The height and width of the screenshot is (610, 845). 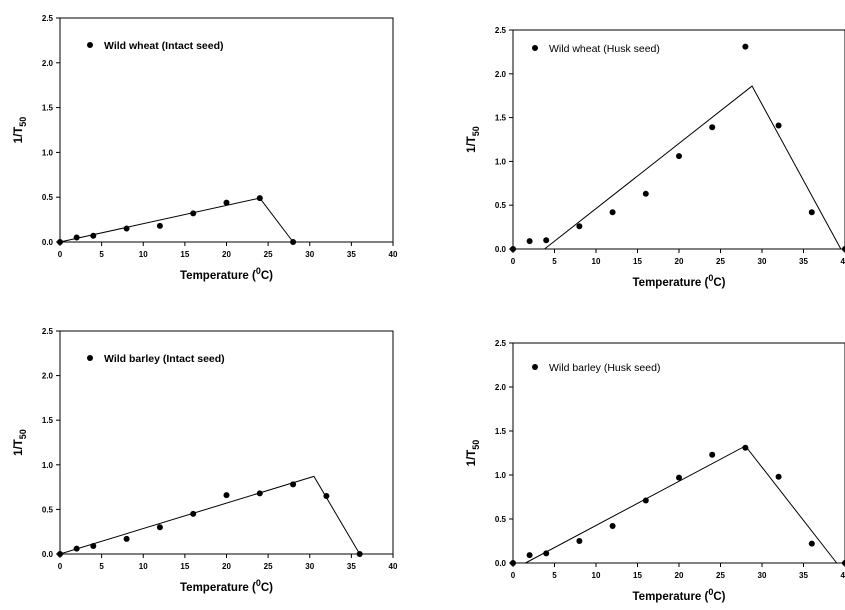 I want to click on legend-label: Wild wheat (Husk seed), so click(x=604, y=49).